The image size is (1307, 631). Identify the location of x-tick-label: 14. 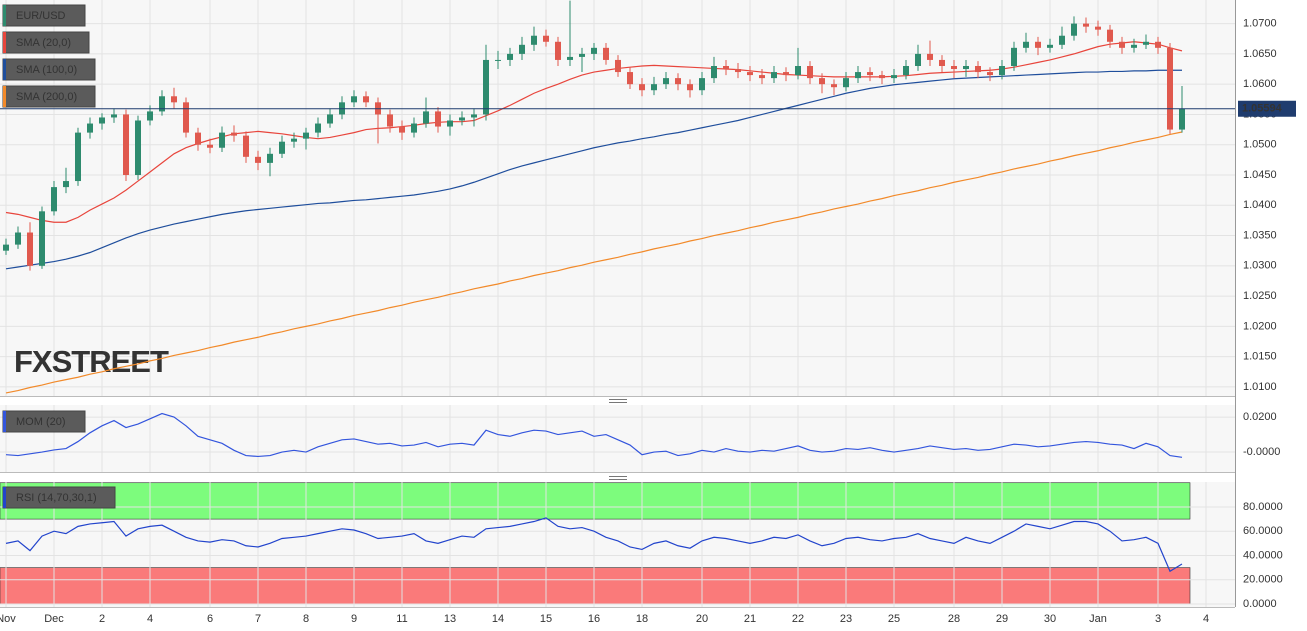
(498, 619).